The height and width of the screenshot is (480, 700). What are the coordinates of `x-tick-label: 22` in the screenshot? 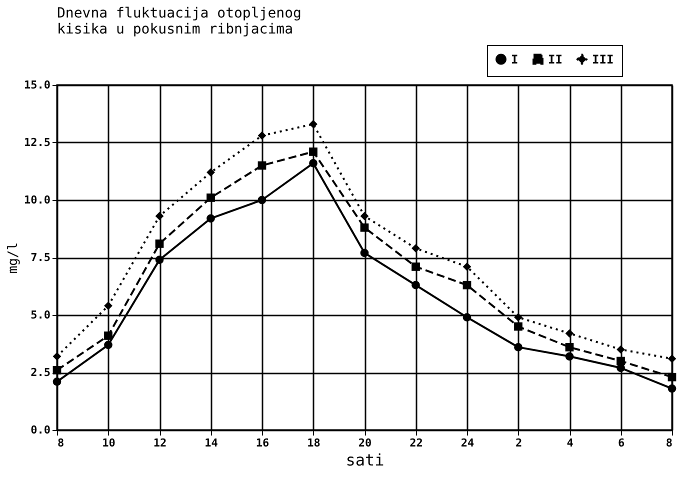 It's located at (416, 443).